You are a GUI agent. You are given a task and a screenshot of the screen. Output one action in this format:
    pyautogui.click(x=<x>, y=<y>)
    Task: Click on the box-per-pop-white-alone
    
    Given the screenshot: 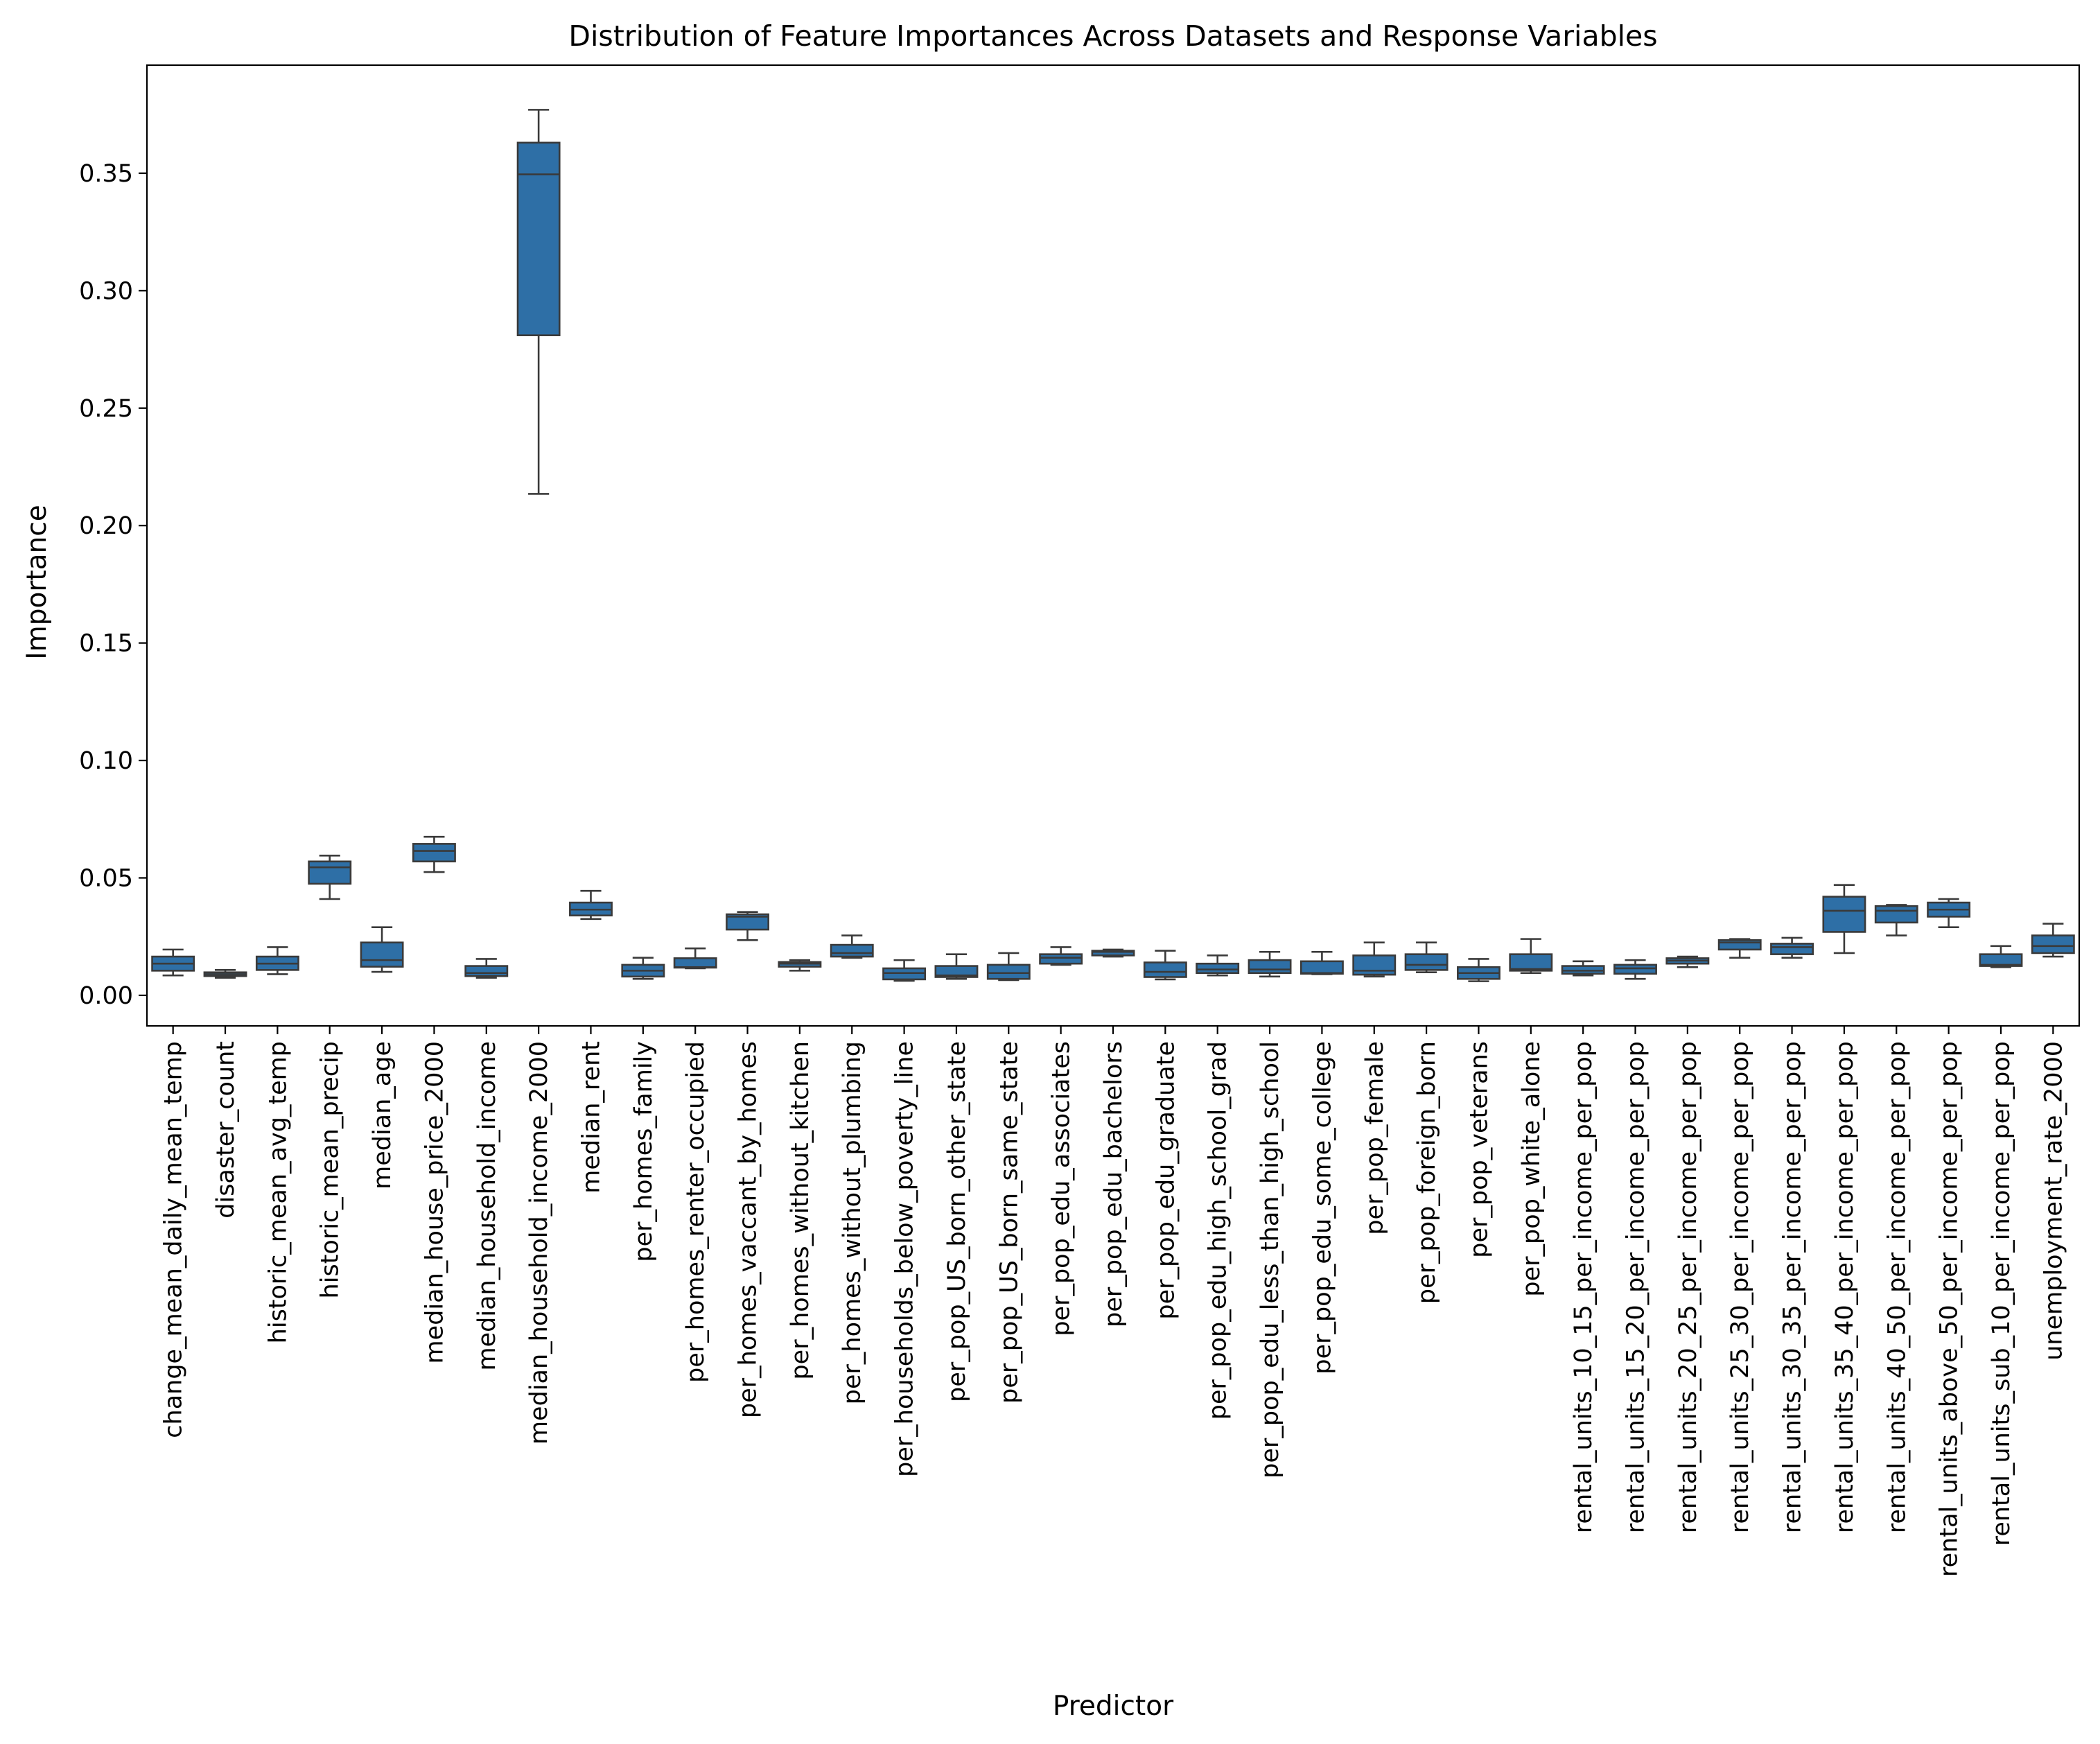 What is the action you would take?
    pyautogui.click(x=1531, y=956)
    